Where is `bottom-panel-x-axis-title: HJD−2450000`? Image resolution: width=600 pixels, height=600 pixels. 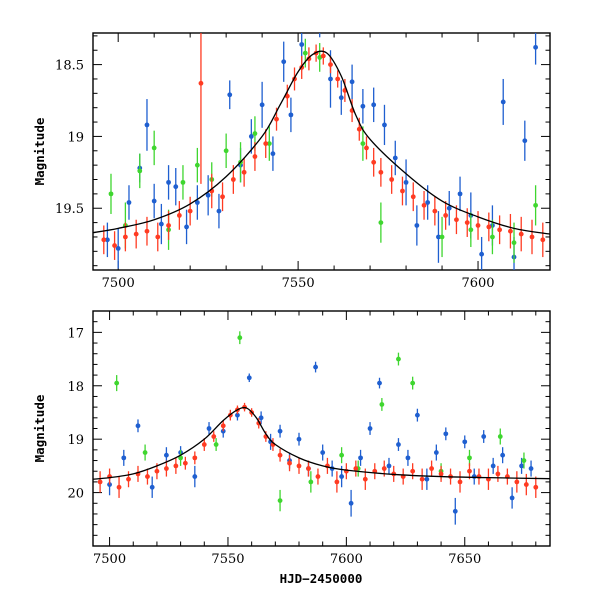
bottom-panel-x-axis-title: HJD−2450000 is located at coordinates (321, 578).